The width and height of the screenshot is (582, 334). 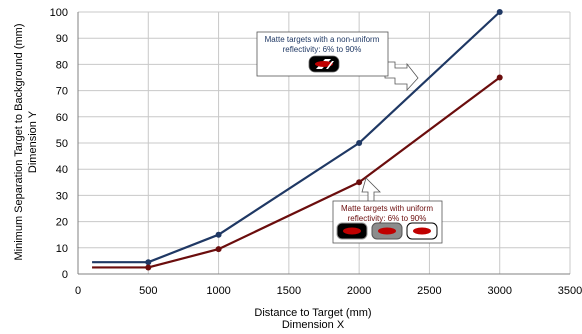 I want to click on y-tick-labels: 0 10 20 30 40 50 60 70 80 90 100, so click(x=59, y=144).